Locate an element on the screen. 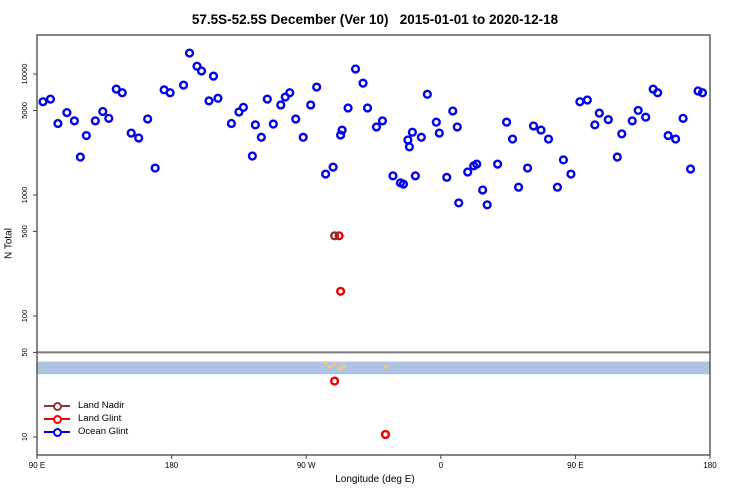  legend-item-land-nadir: Land Nadir is located at coordinates (86, 405).